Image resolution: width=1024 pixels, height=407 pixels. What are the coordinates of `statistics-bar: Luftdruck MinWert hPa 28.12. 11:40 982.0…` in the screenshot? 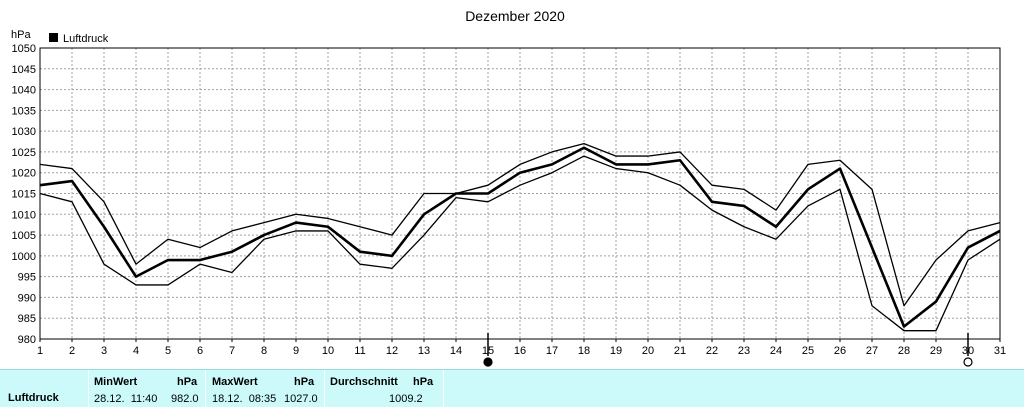 It's located at (512, 388).